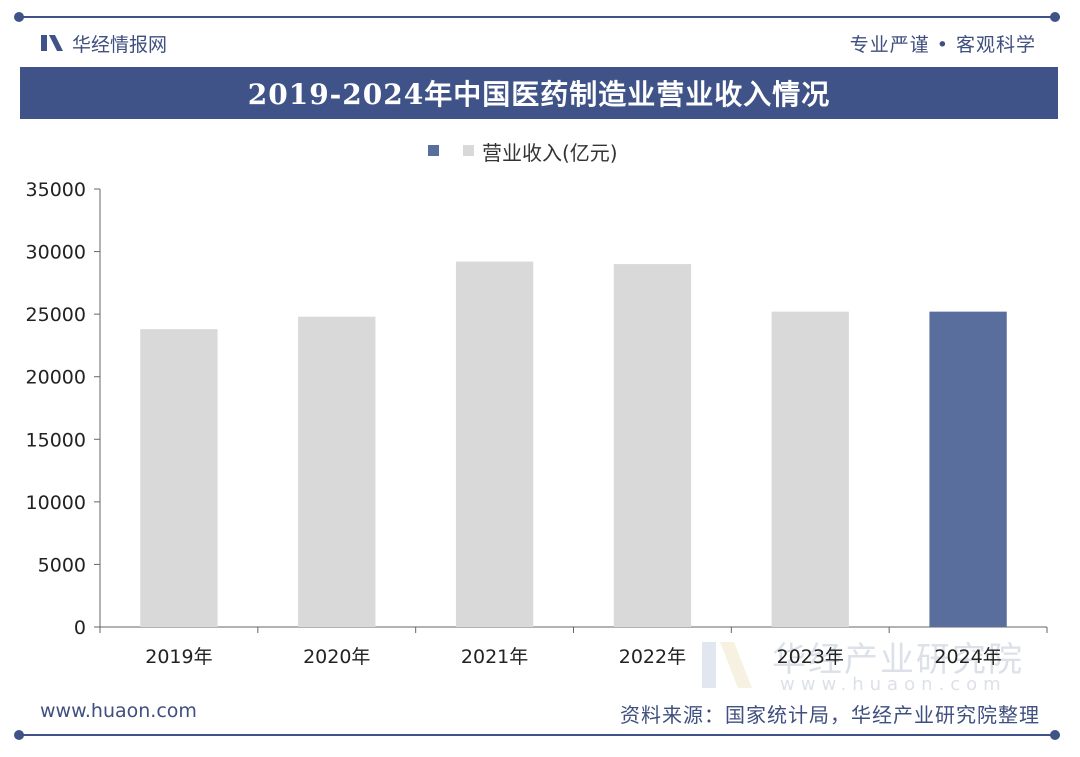  Describe the element at coordinates (468, 150) in the screenshot. I see `legend-swatch-default` at that location.